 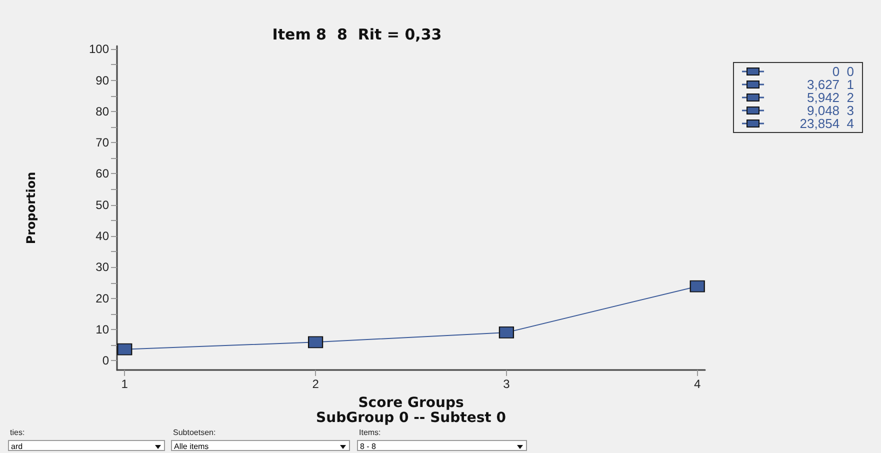 What do you see at coordinates (357, 35) in the screenshot?
I see `chart-title: Item 8 8 Rit = 0,33` at bounding box center [357, 35].